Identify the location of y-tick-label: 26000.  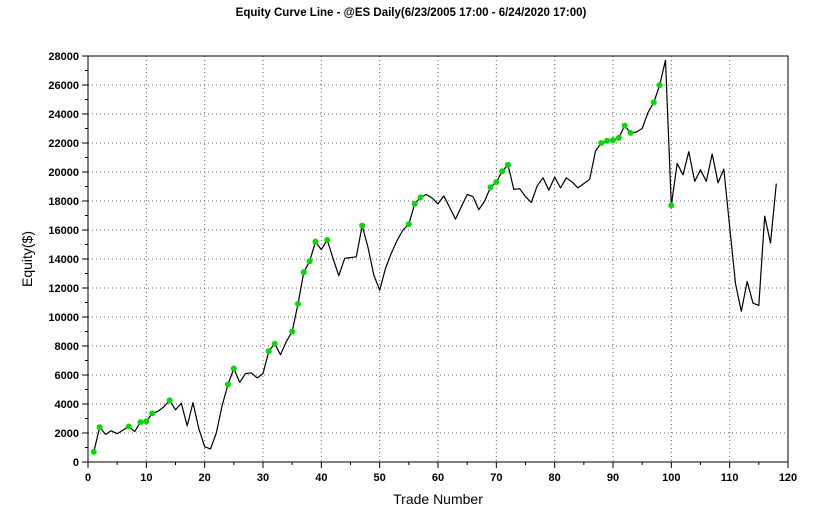
(63, 86).